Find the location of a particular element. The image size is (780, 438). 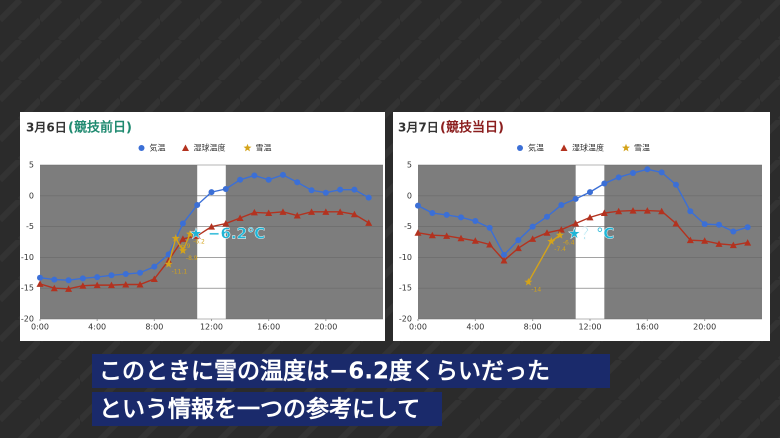

chart-subtitle: (競技前日) is located at coordinates (100, 128).